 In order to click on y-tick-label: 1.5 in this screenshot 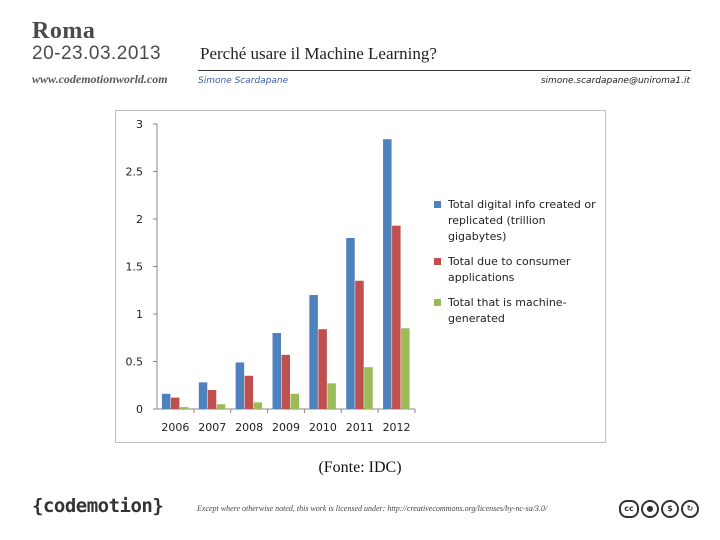, I will do `click(135, 267)`.